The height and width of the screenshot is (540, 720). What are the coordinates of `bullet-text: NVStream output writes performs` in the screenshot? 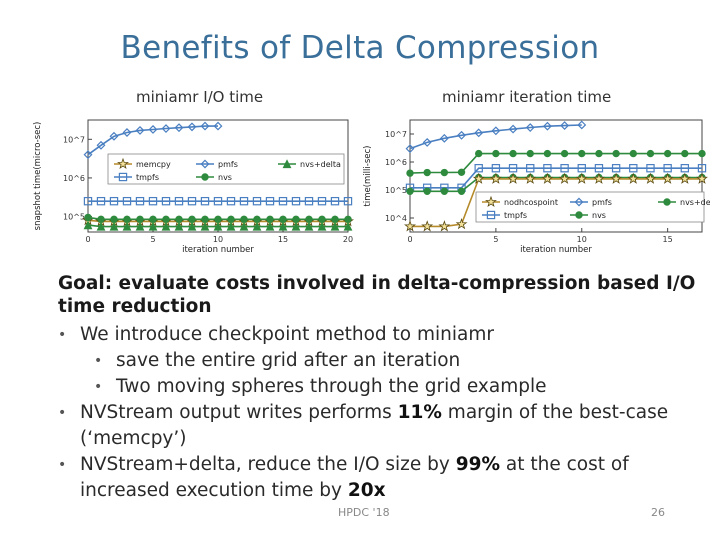 It's located at (239, 412).